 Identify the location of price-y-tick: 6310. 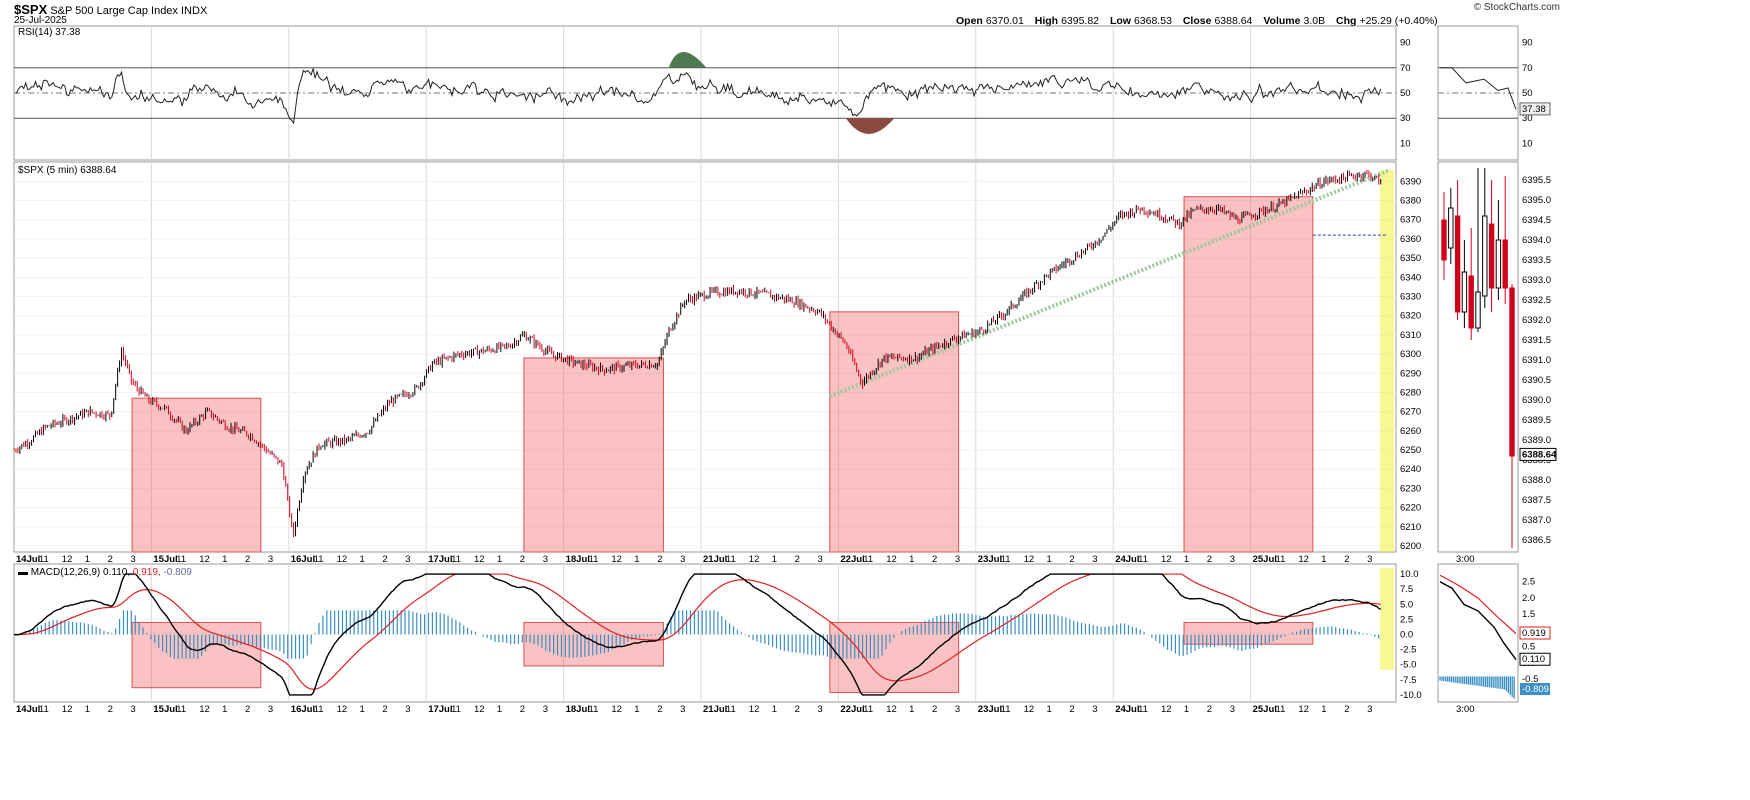
(1410, 335).